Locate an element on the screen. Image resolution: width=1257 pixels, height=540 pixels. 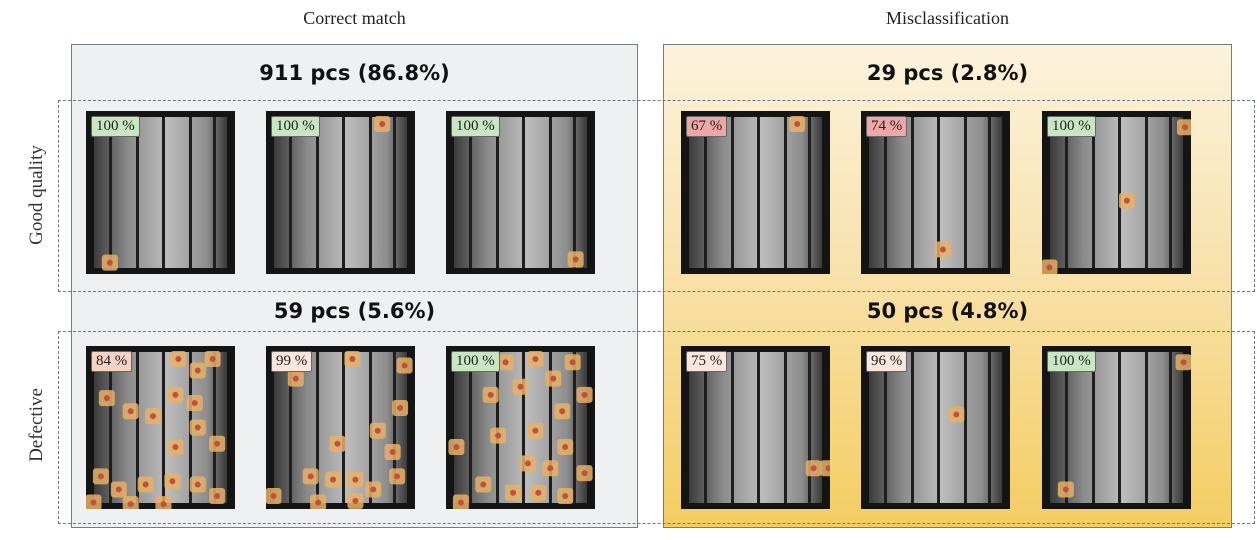
solar-cell-image: 84 % is located at coordinates (160, 427).